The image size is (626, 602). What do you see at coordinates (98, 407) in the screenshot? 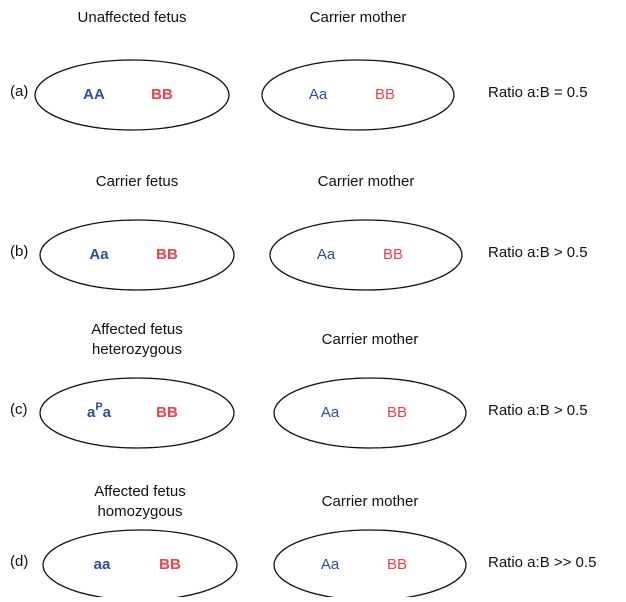
I see `allele-superscript: P` at bounding box center [98, 407].